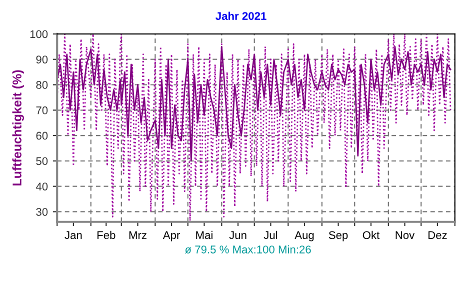  What do you see at coordinates (338, 236) in the screenshot?
I see `x-tick-label: Sep` at bounding box center [338, 236].